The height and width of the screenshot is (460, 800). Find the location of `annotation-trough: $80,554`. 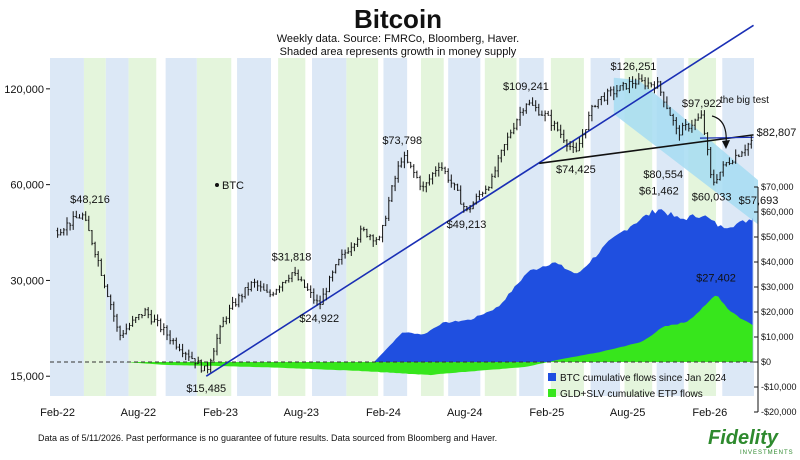

annotation-trough: $80,554 is located at coordinates (663, 175).